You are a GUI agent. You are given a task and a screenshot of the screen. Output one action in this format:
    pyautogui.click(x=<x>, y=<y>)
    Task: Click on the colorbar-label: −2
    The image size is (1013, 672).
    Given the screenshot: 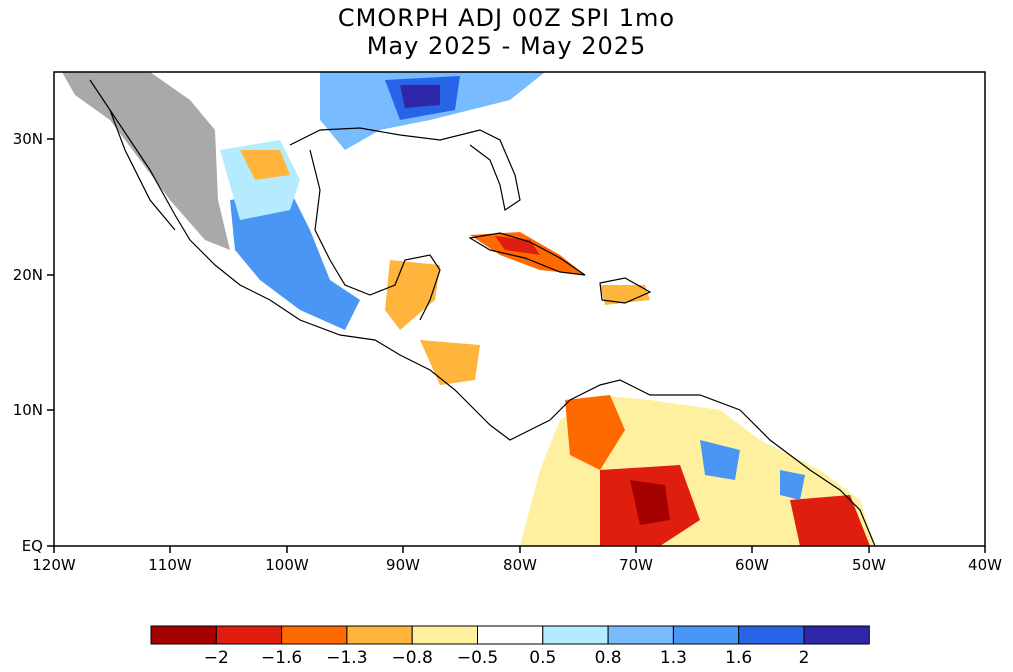 What is the action you would take?
    pyautogui.click(x=216, y=658)
    